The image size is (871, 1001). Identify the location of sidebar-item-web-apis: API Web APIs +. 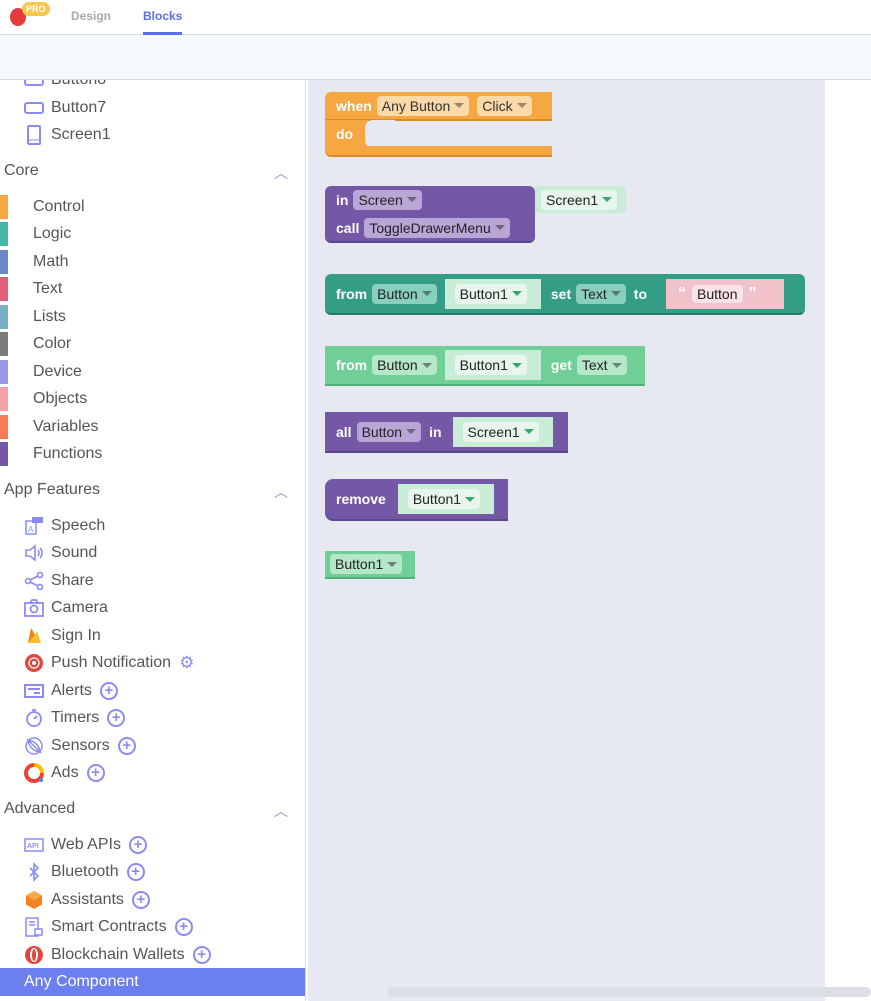
(152, 845).